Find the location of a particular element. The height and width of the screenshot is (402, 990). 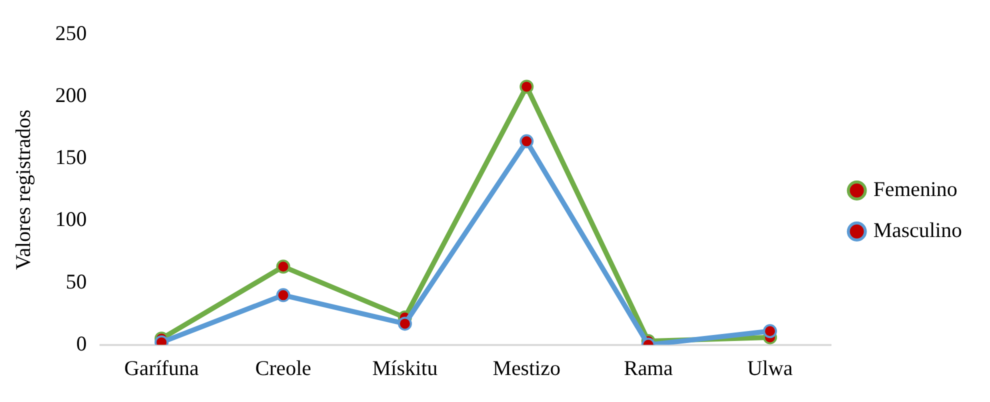

y-tick-label: 250 is located at coordinates (71, 33).